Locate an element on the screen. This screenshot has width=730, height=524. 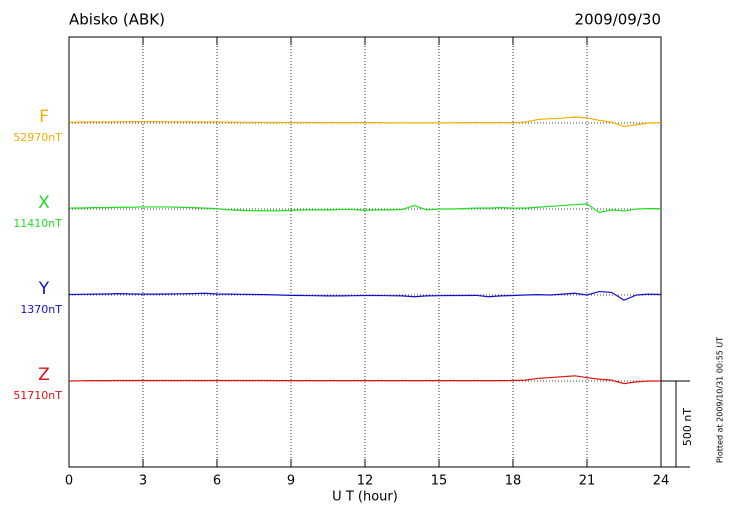
baseline-label: 52970nT is located at coordinates (37, 137).